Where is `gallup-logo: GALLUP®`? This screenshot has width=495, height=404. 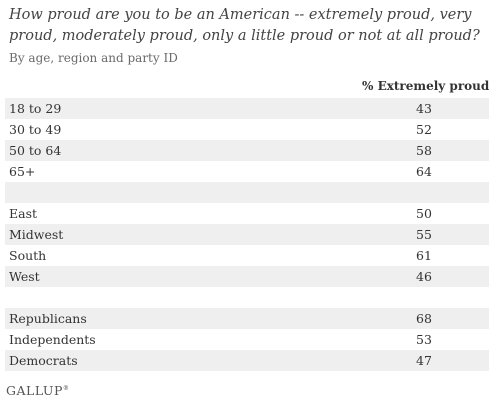
gallup-logo: GALLUP® is located at coordinates (37, 390).